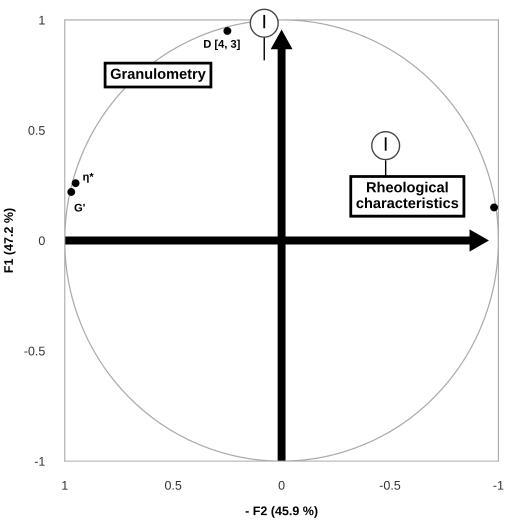  Describe the element at coordinates (41, 241) in the screenshot. I see `y-tick-label: 0` at that location.